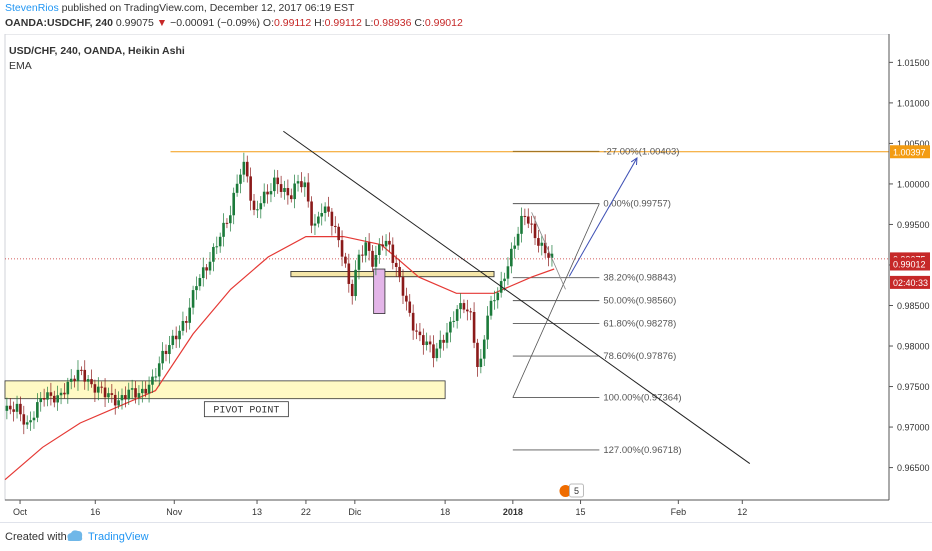 The width and height of the screenshot is (932, 551). I want to click on price-marker-label: 0.99012, so click(909, 265).